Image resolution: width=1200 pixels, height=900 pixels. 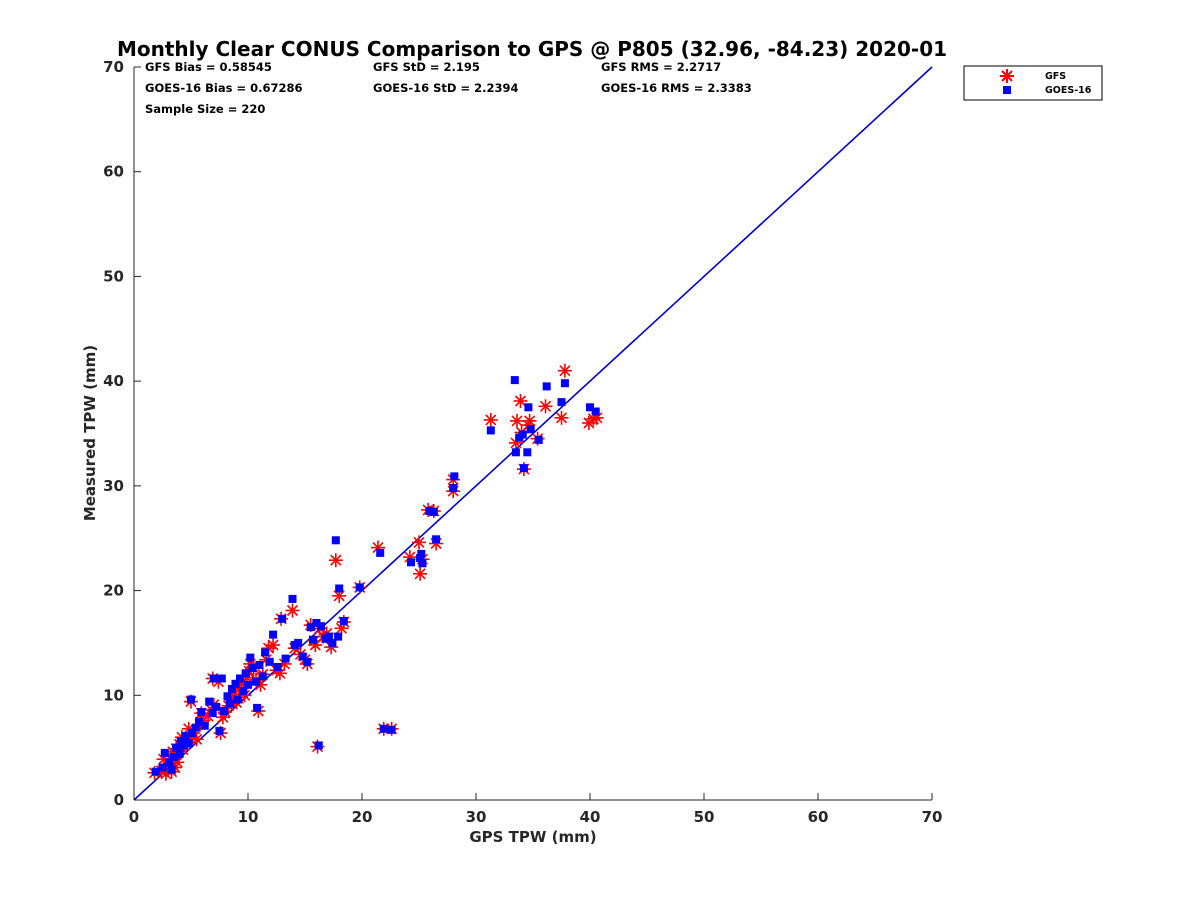 I want to click on x-tick-label: 0, so click(x=134, y=817).